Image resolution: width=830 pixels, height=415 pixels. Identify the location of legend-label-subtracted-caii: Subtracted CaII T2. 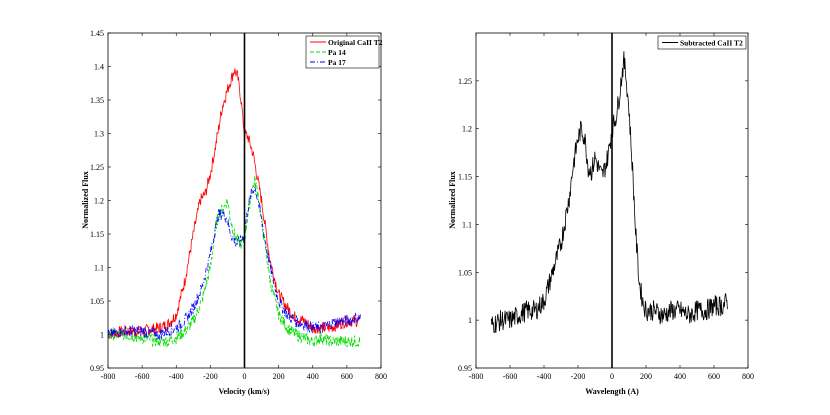
(711, 43).